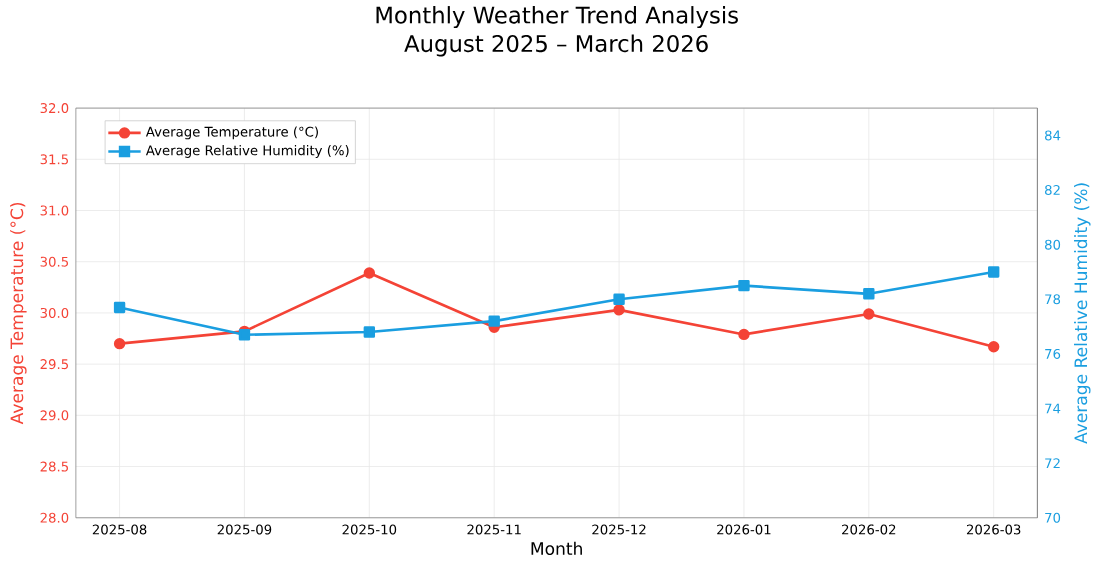 This screenshot has width=1100, height=578. What do you see at coordinates (1082, 313) in the screenshot?
I see `y2-axis-title: Average Relative Humidity (%)` at bounding box center [1082, 313].